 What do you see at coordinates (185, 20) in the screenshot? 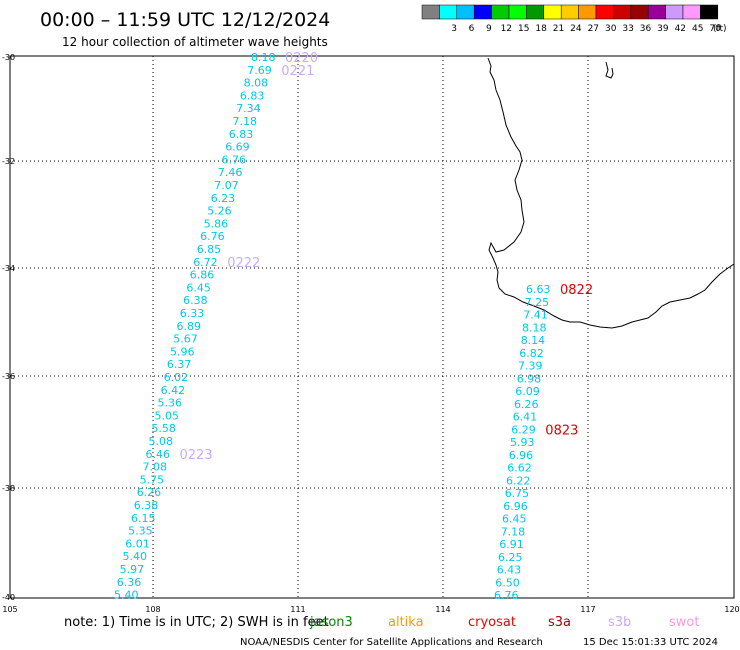
I see `map-title: 00:00 – 11:59 UTC 12/12/2024` at bounding box center [185, 20].